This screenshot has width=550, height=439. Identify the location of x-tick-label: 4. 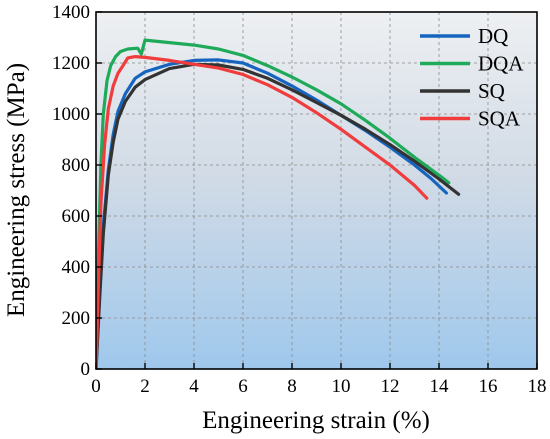
(194, 386).